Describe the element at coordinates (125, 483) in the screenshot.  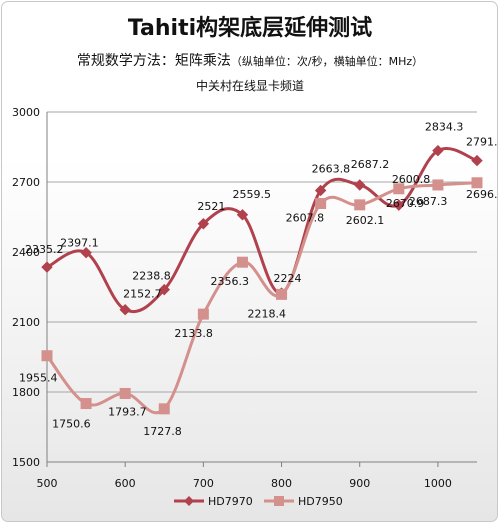
I see `x-tick-label: 600` at that location.